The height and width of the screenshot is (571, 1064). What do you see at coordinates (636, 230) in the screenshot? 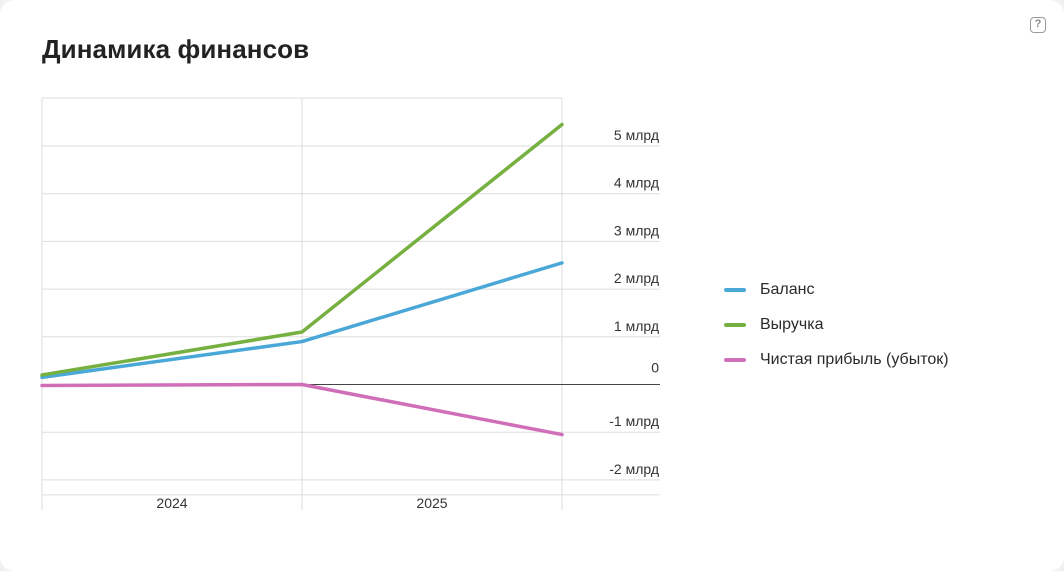
I see `y-tick-label: 3 млрд` at bounding box center [636, 230].